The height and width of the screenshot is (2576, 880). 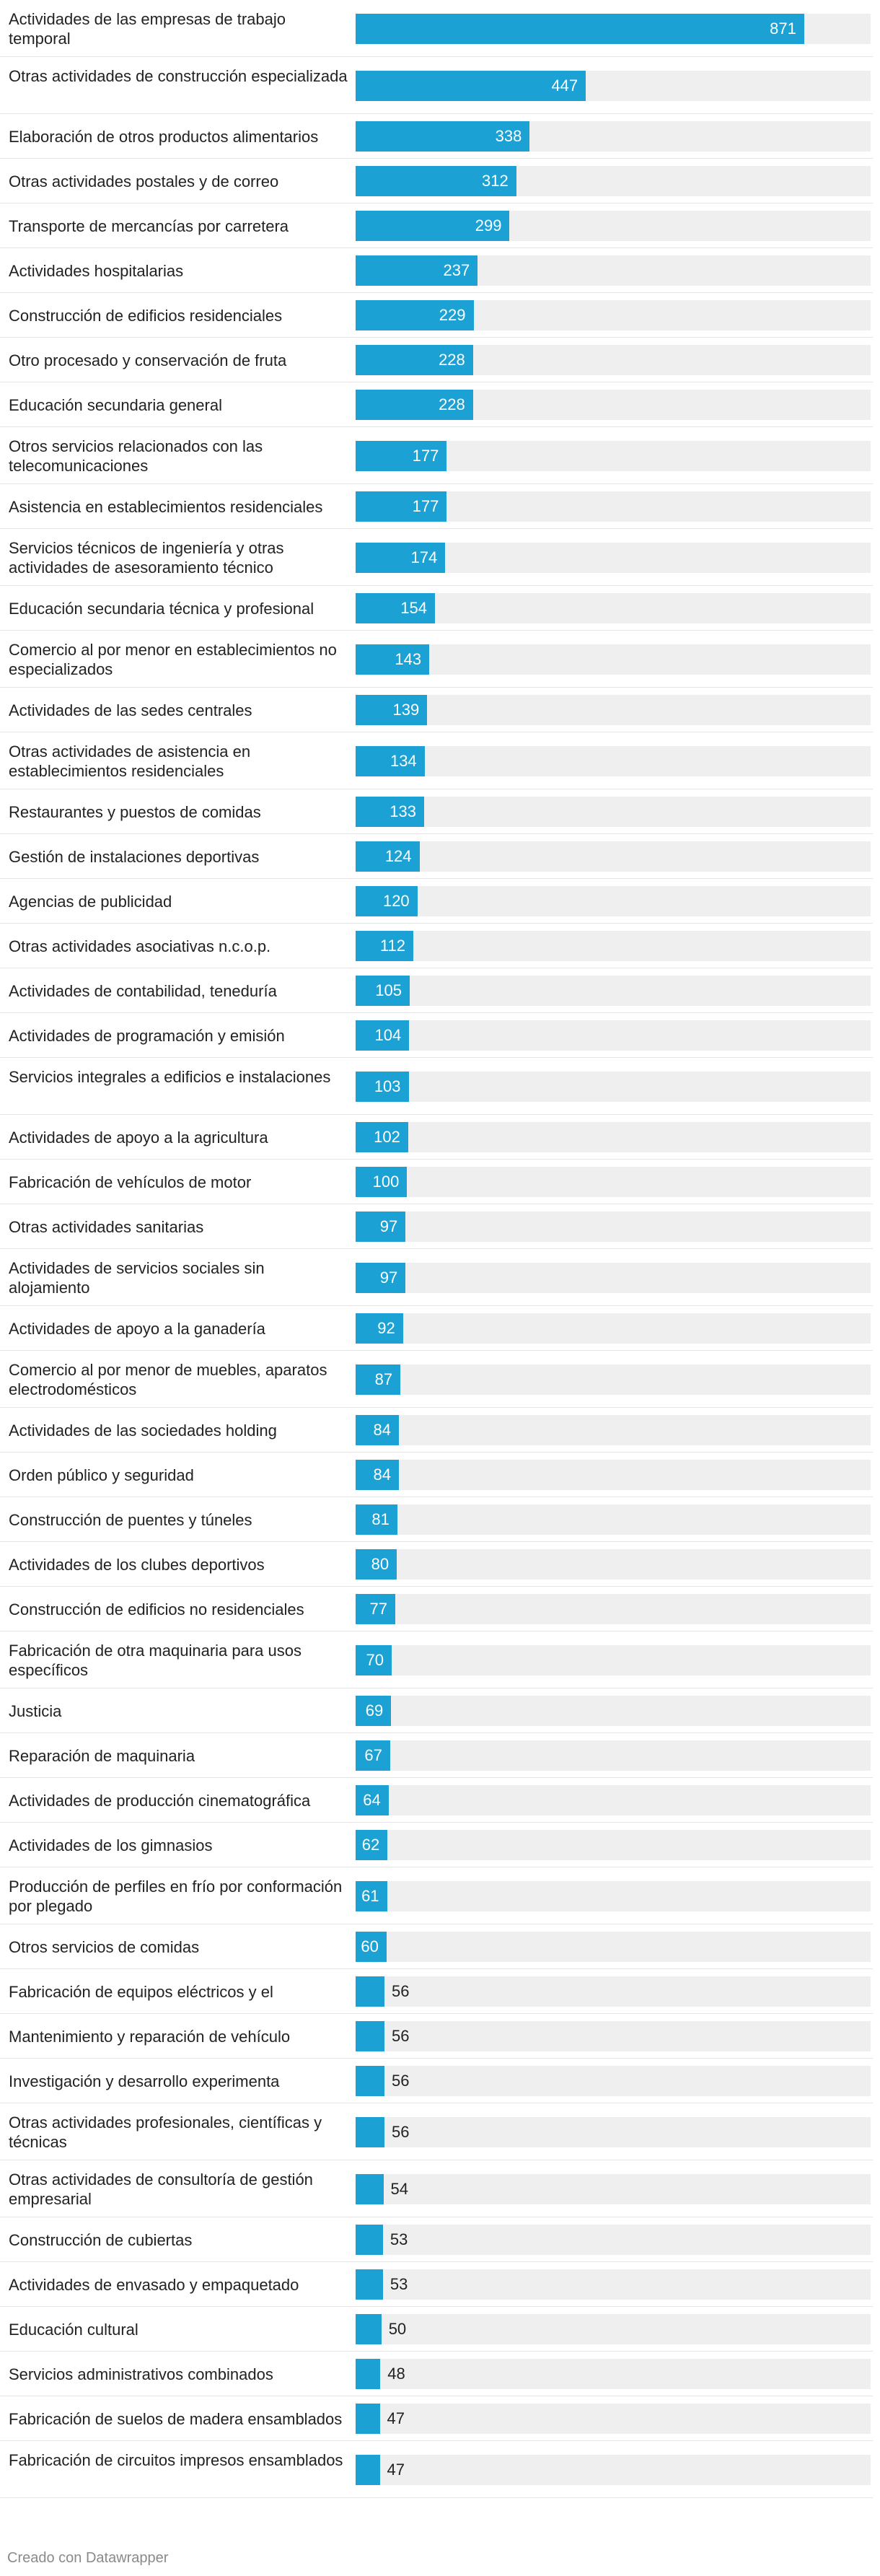 I want to click on bar-track: 54, so click(x=614, y=2189).